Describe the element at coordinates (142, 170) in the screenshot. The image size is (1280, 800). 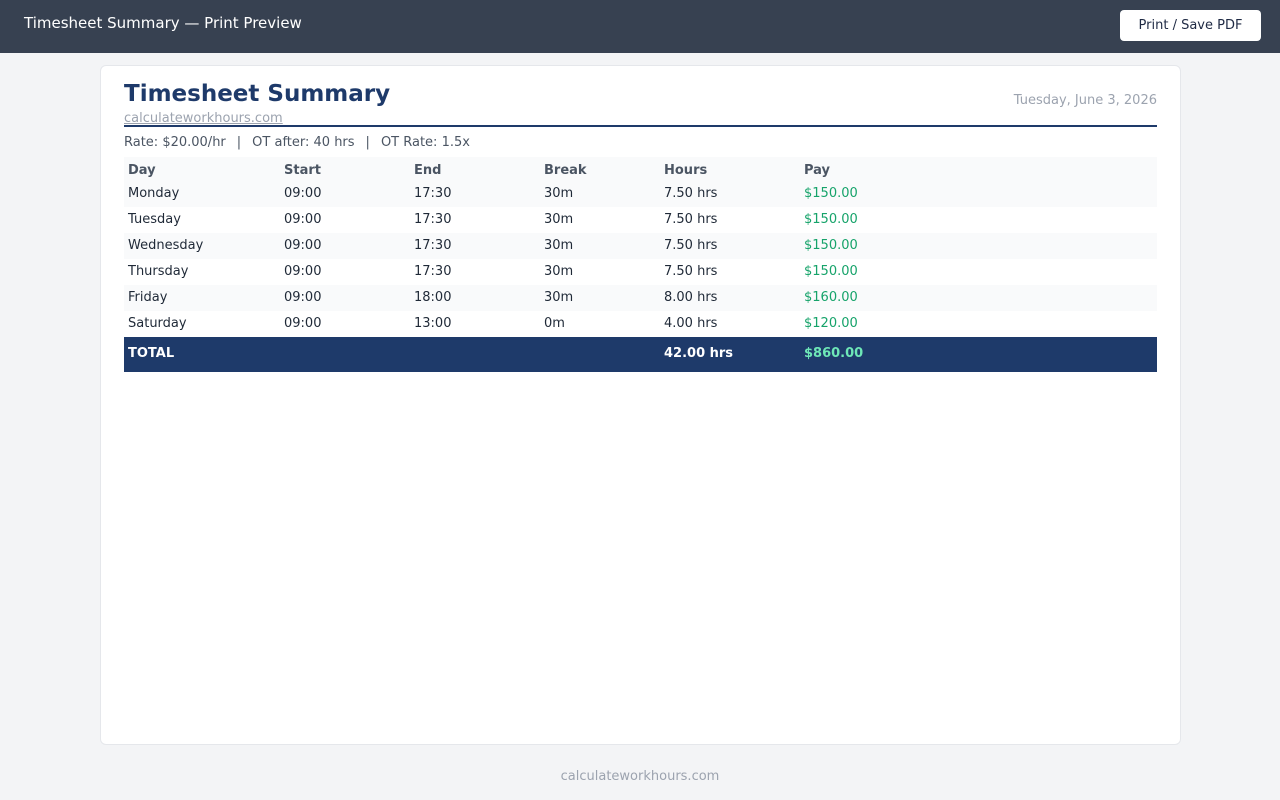
I see `column-header-day: Day` at that location.